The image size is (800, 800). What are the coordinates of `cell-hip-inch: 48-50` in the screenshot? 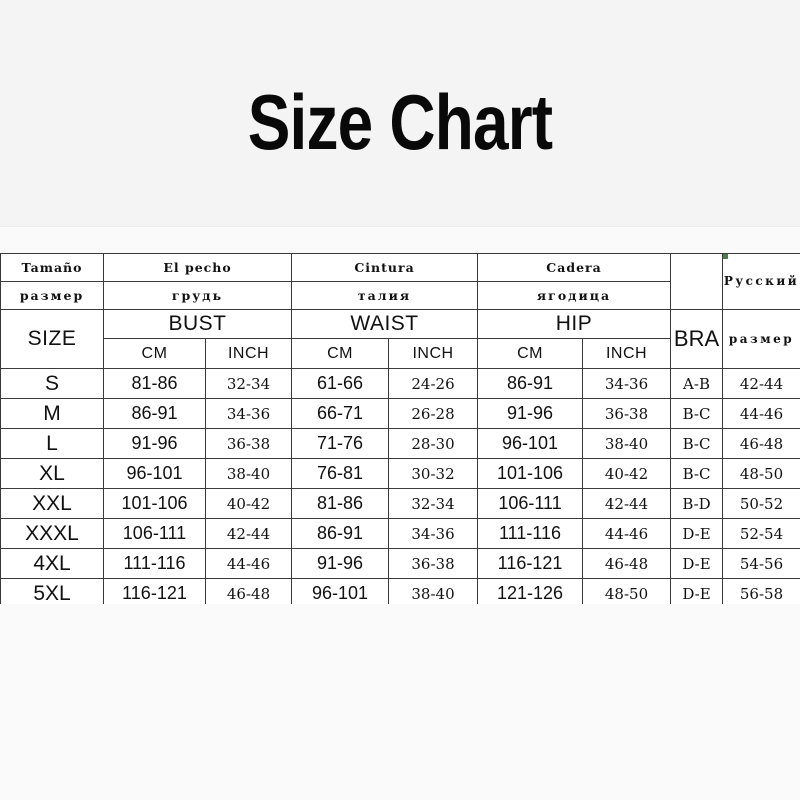 It's located at (627, 593).